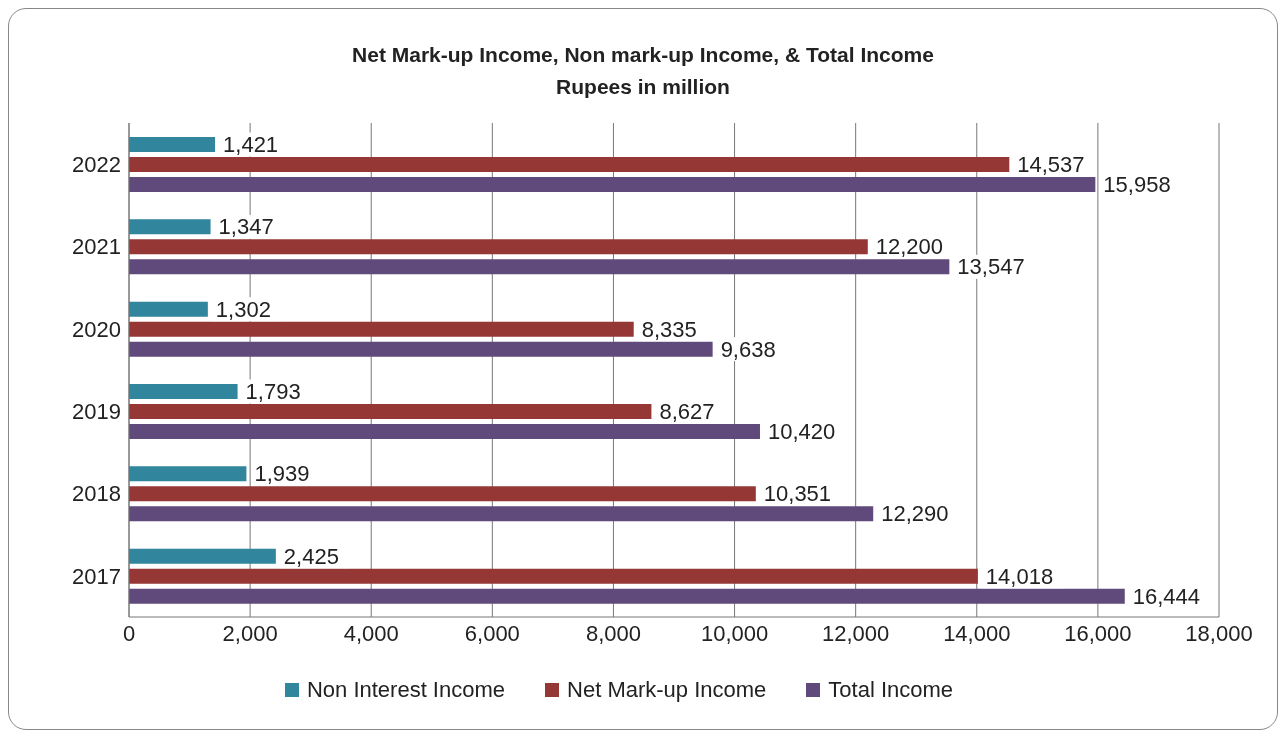 This screenshot has width=1288, height=740. What do you see at coordinates (371, 633) in the screenshot?
I see `x-tick-label: 4,000` at bounding box center [371, 633].